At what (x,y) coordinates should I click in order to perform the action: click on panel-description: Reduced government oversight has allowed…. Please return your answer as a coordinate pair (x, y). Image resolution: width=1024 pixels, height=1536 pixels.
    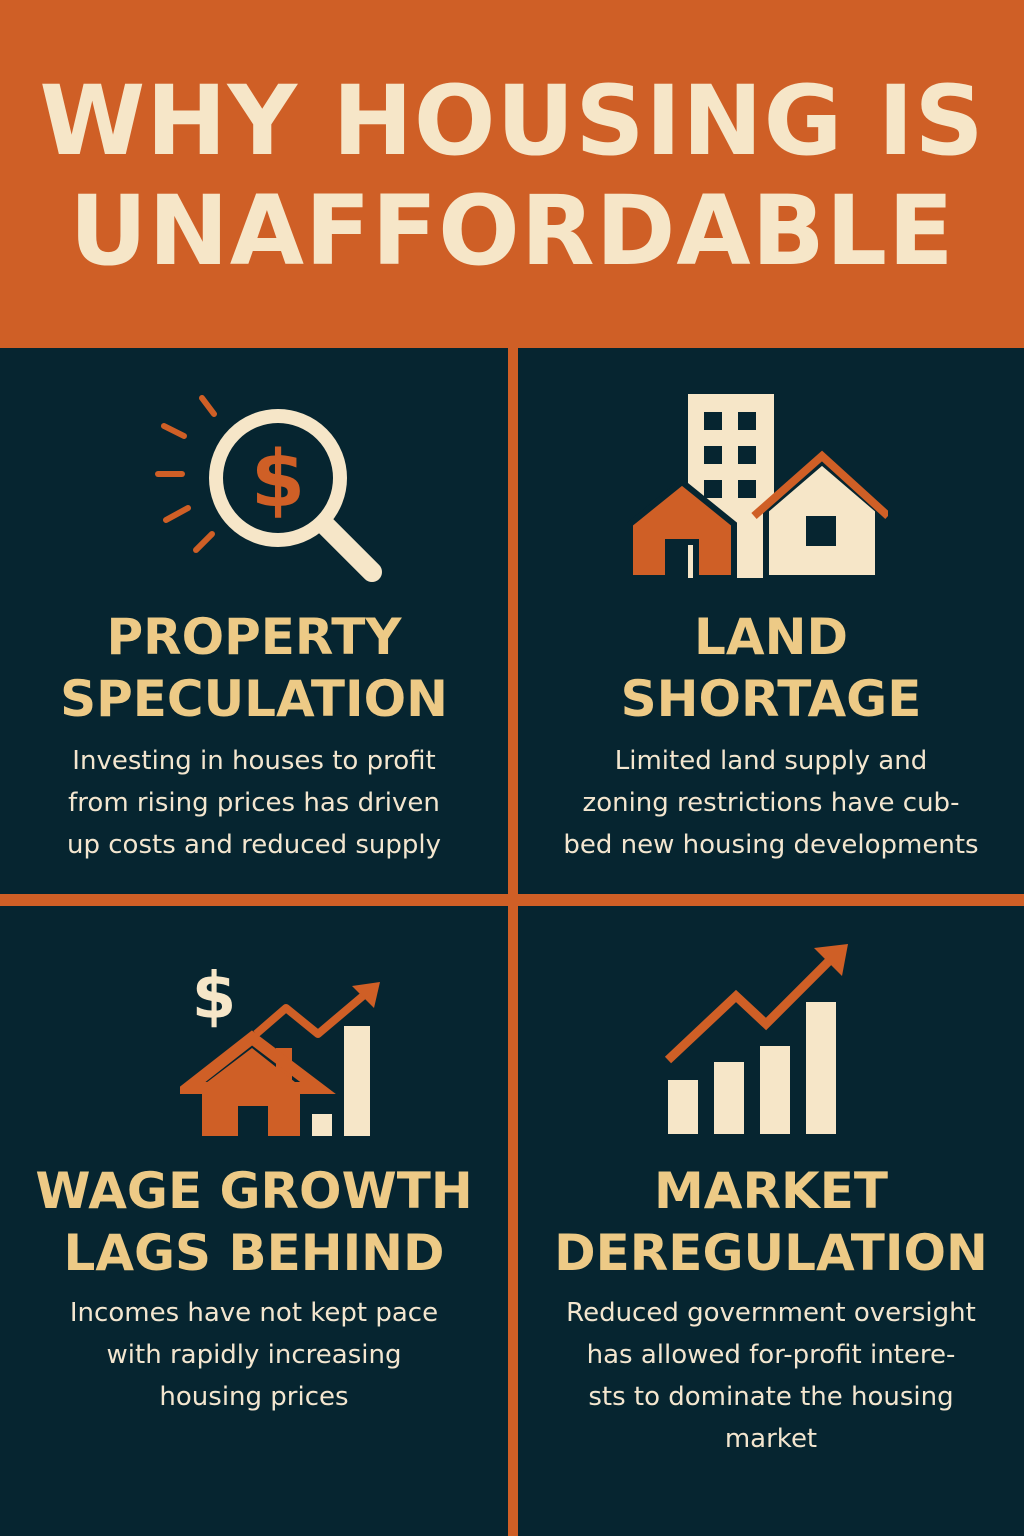
    Looking at the image, I should click on (771, 1376).